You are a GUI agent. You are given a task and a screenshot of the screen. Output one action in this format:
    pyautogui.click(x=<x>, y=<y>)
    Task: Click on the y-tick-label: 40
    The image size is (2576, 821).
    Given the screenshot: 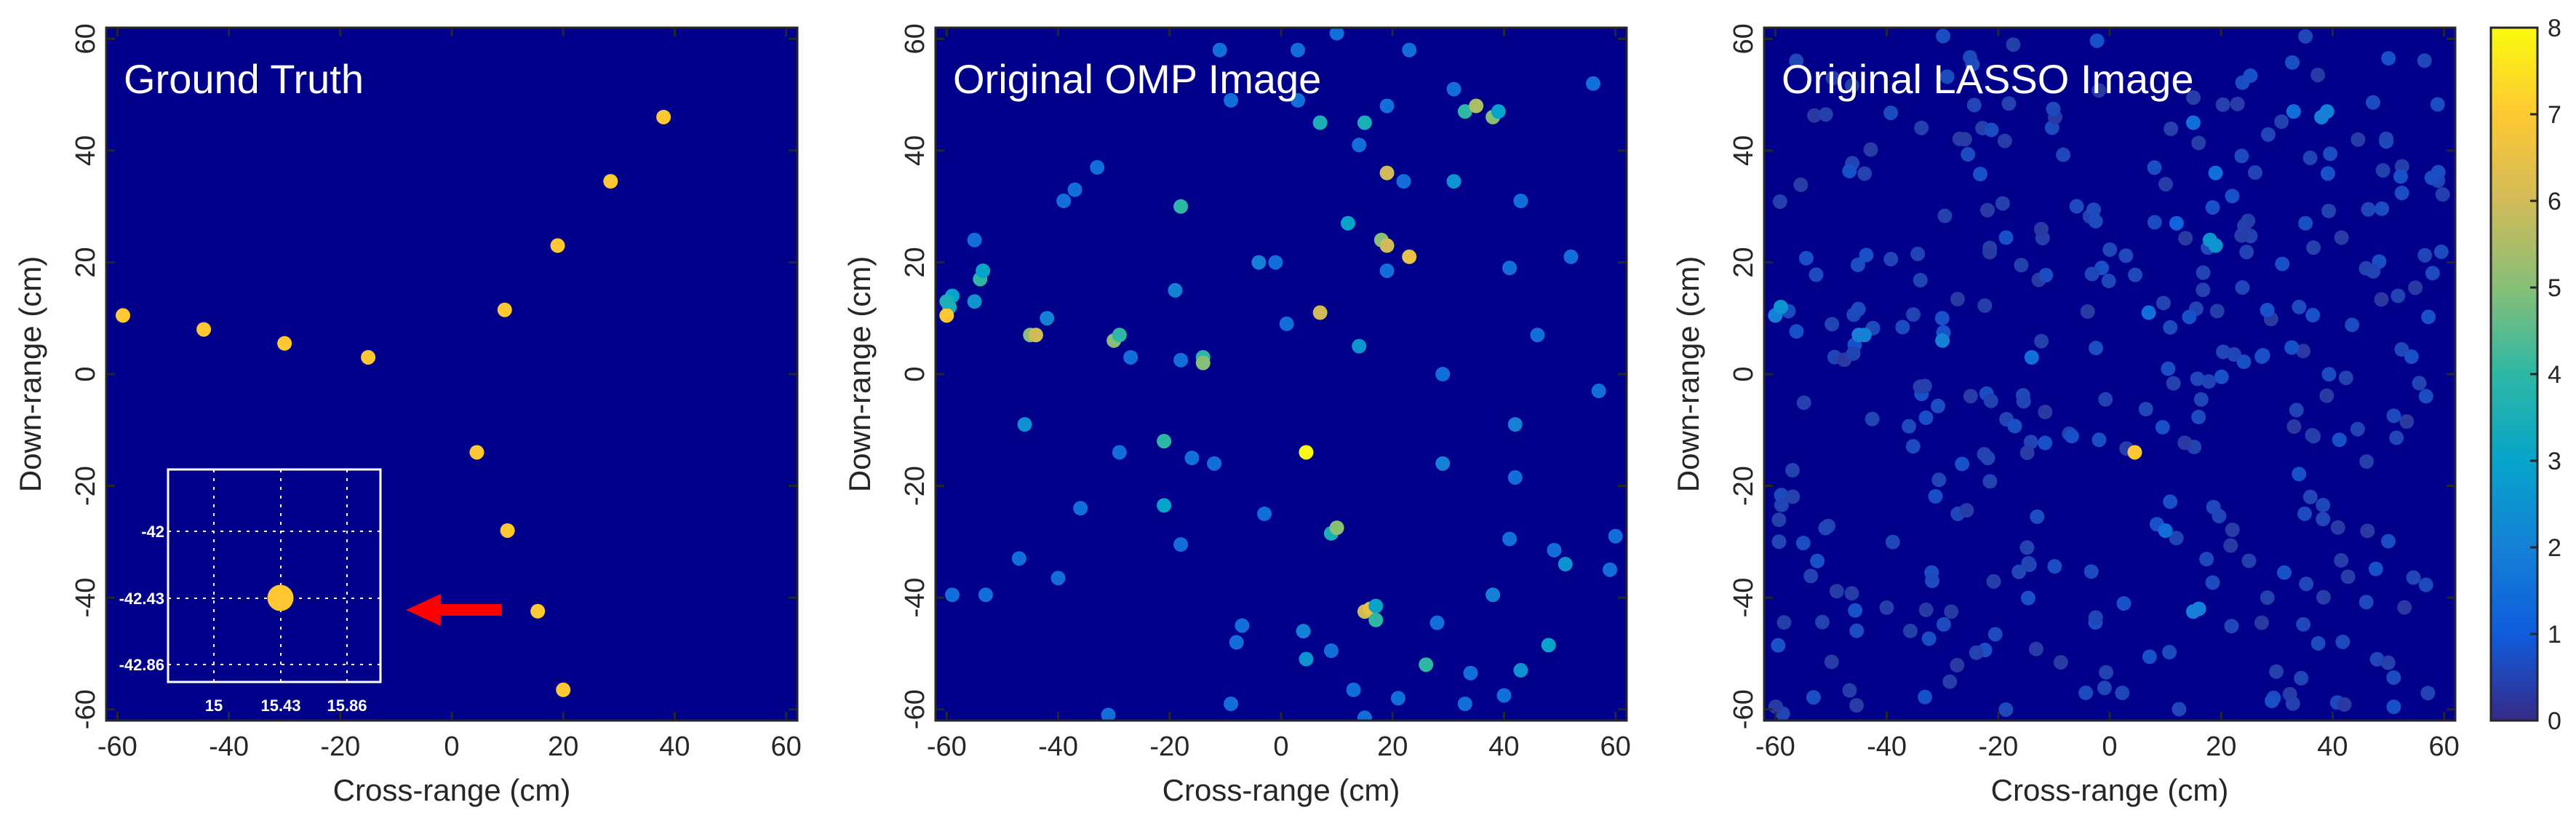 What is the action you would take?
    pyautogui.click(x=915, y=150)
    